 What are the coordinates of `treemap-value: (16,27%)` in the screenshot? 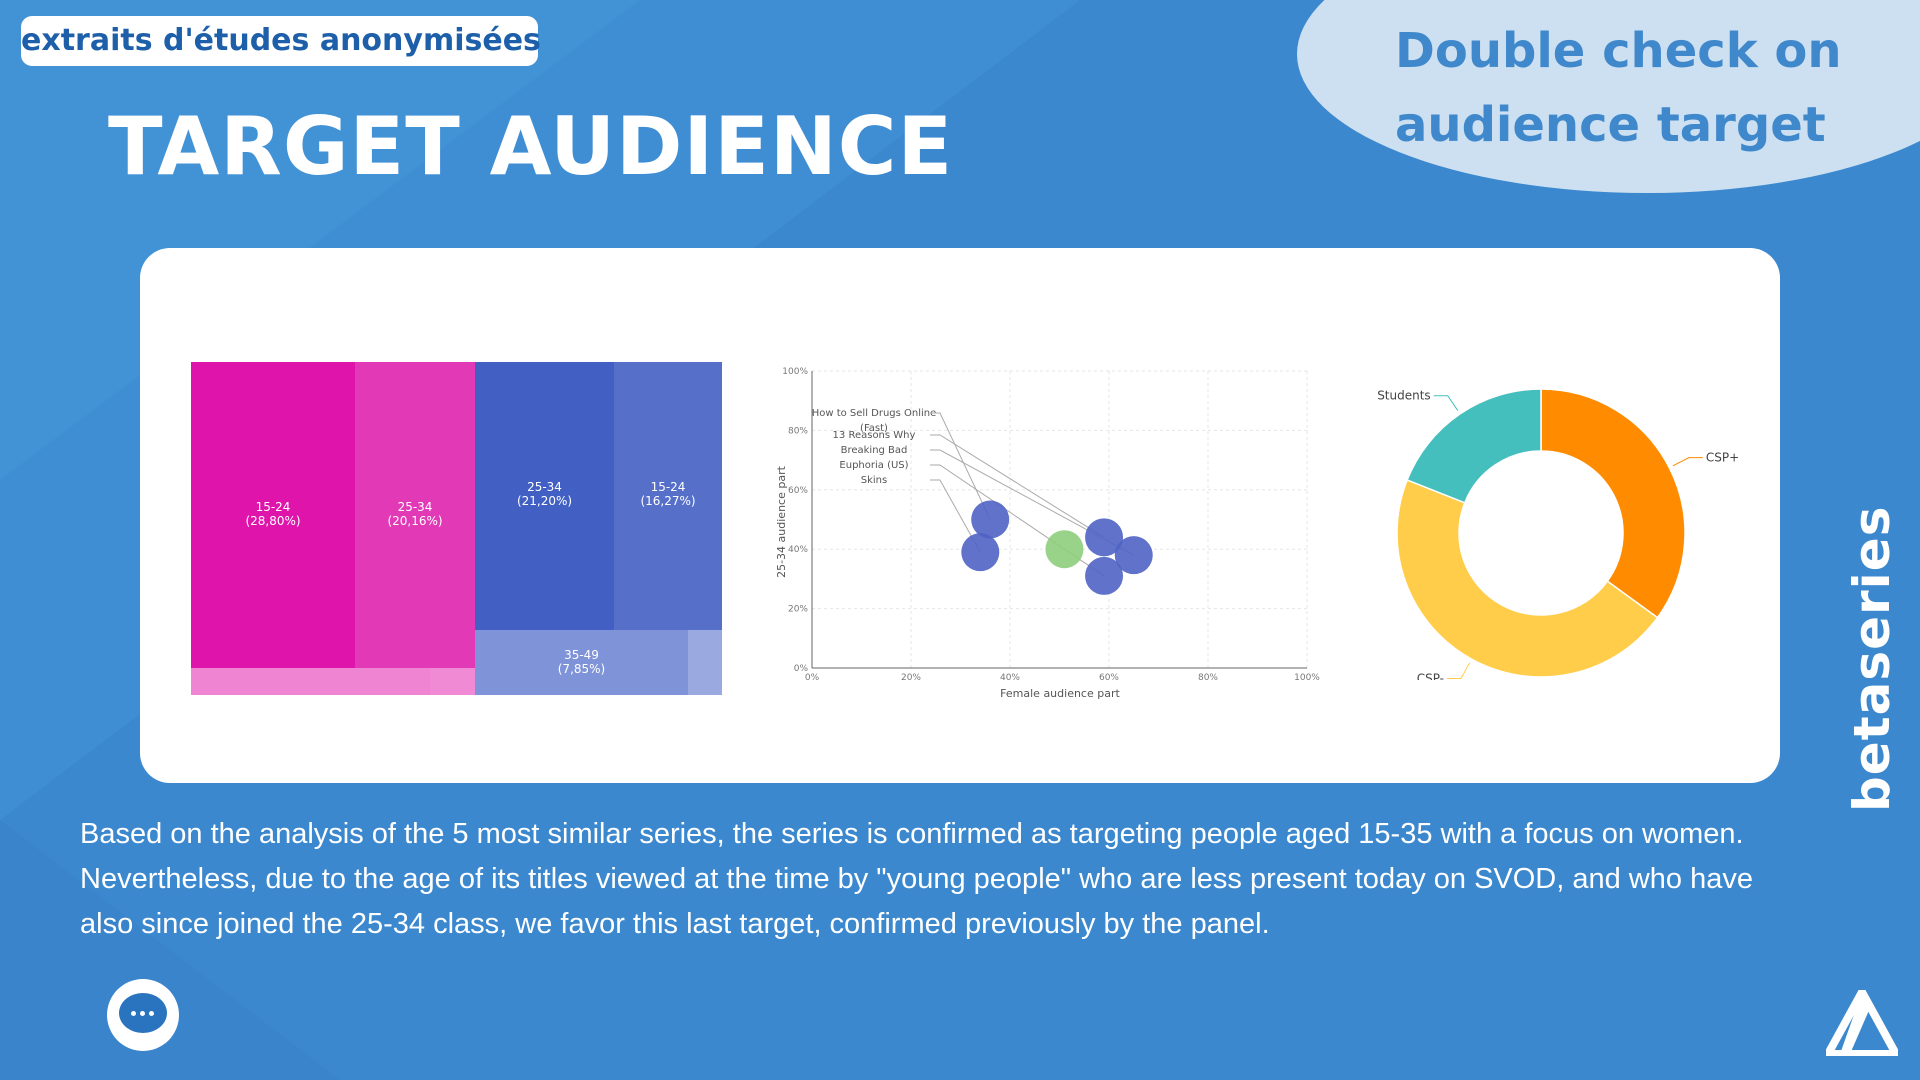 It's located at (668, 501).